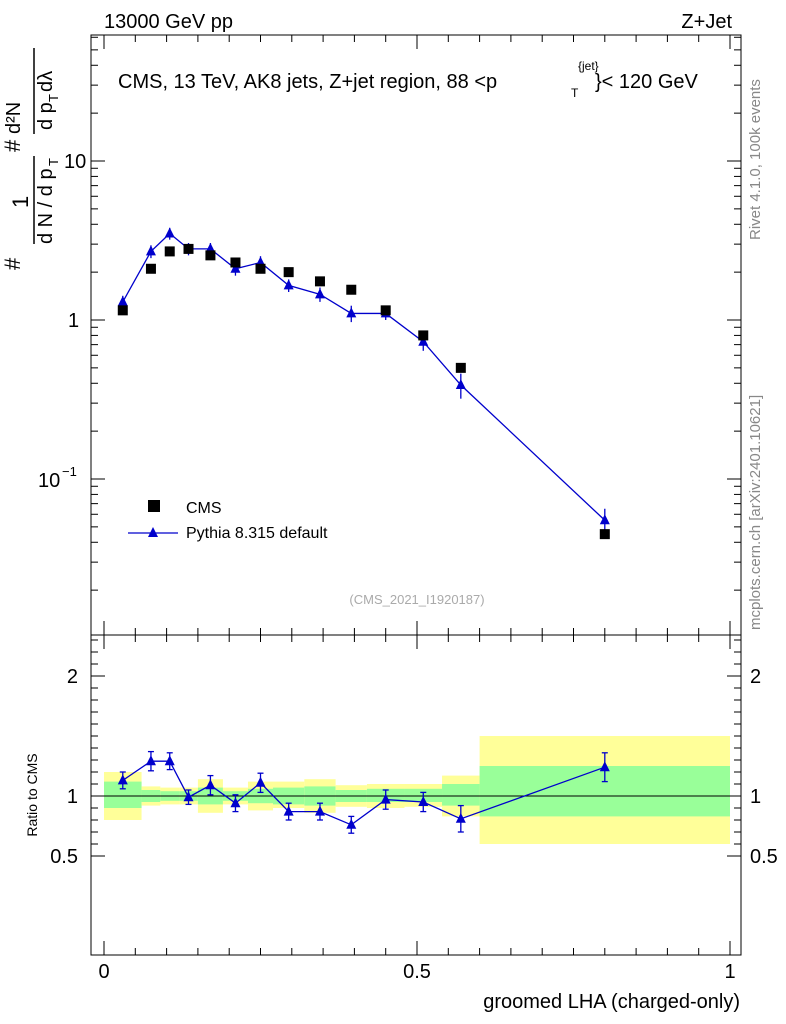  I want to click on ratio-ytick-label-left: 0.5, so click(64, 857).